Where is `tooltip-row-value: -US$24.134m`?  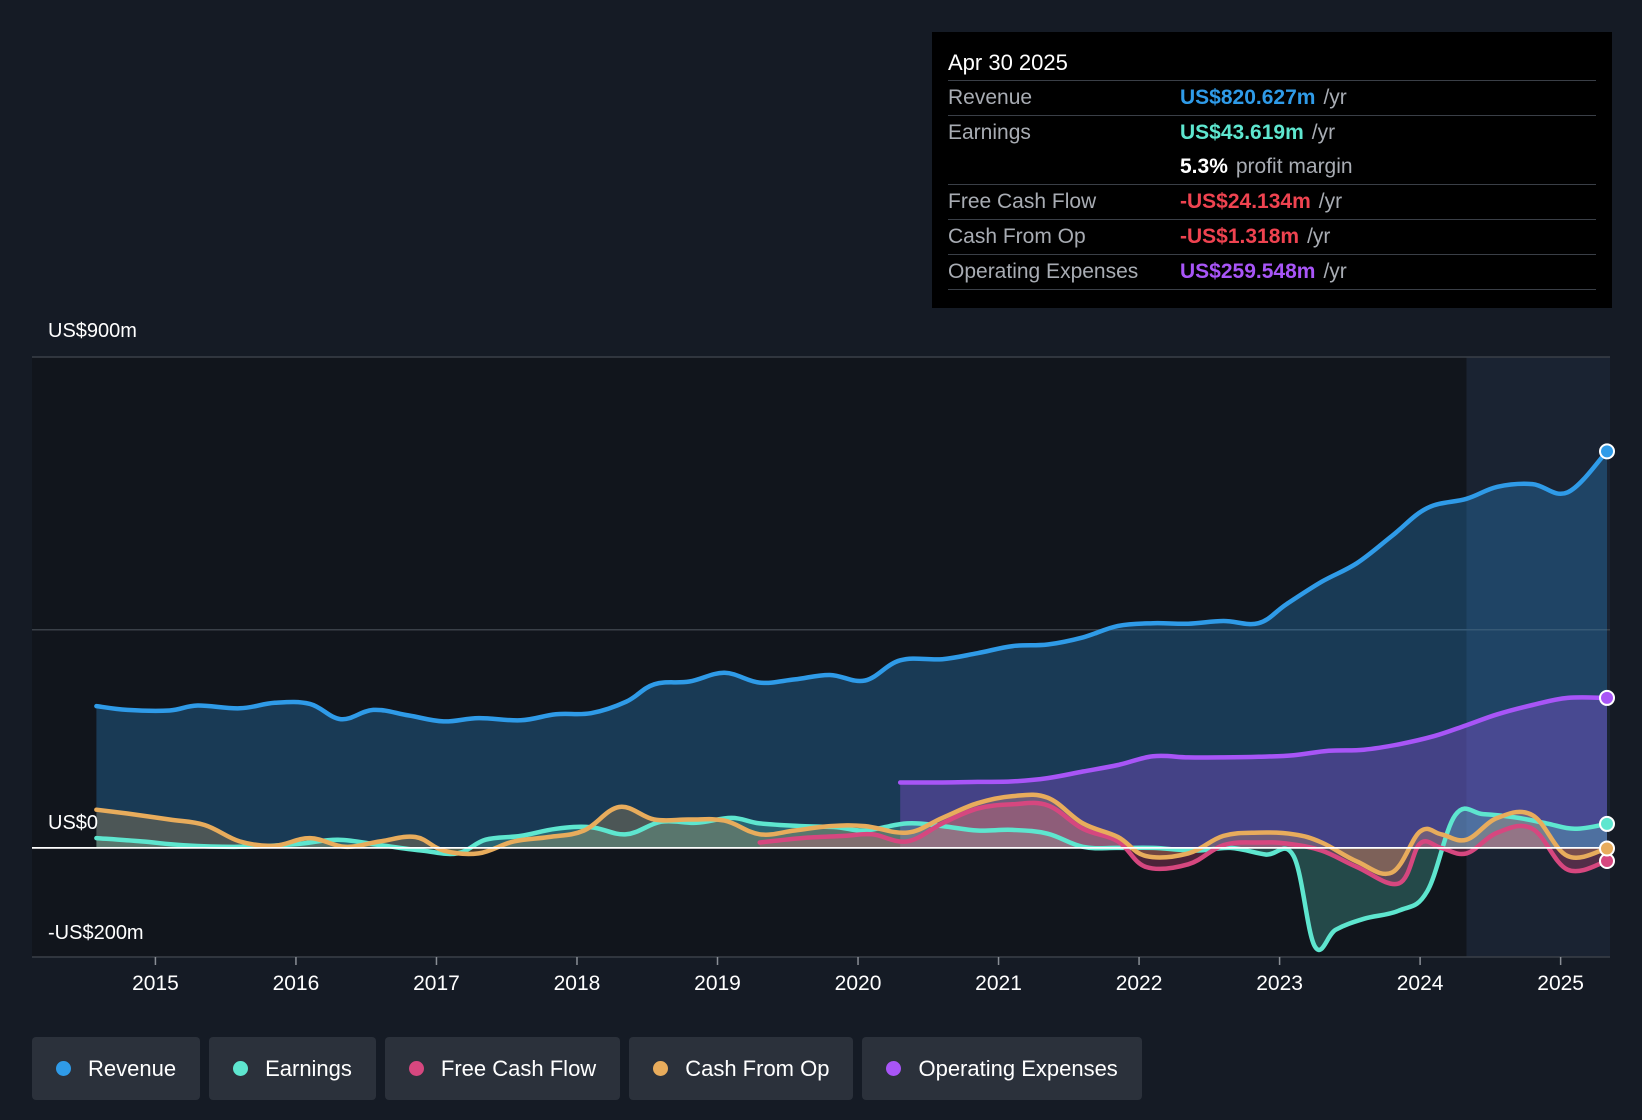 tooltip-row-value: -US$24.134m is located at coordinates (1245, 201).